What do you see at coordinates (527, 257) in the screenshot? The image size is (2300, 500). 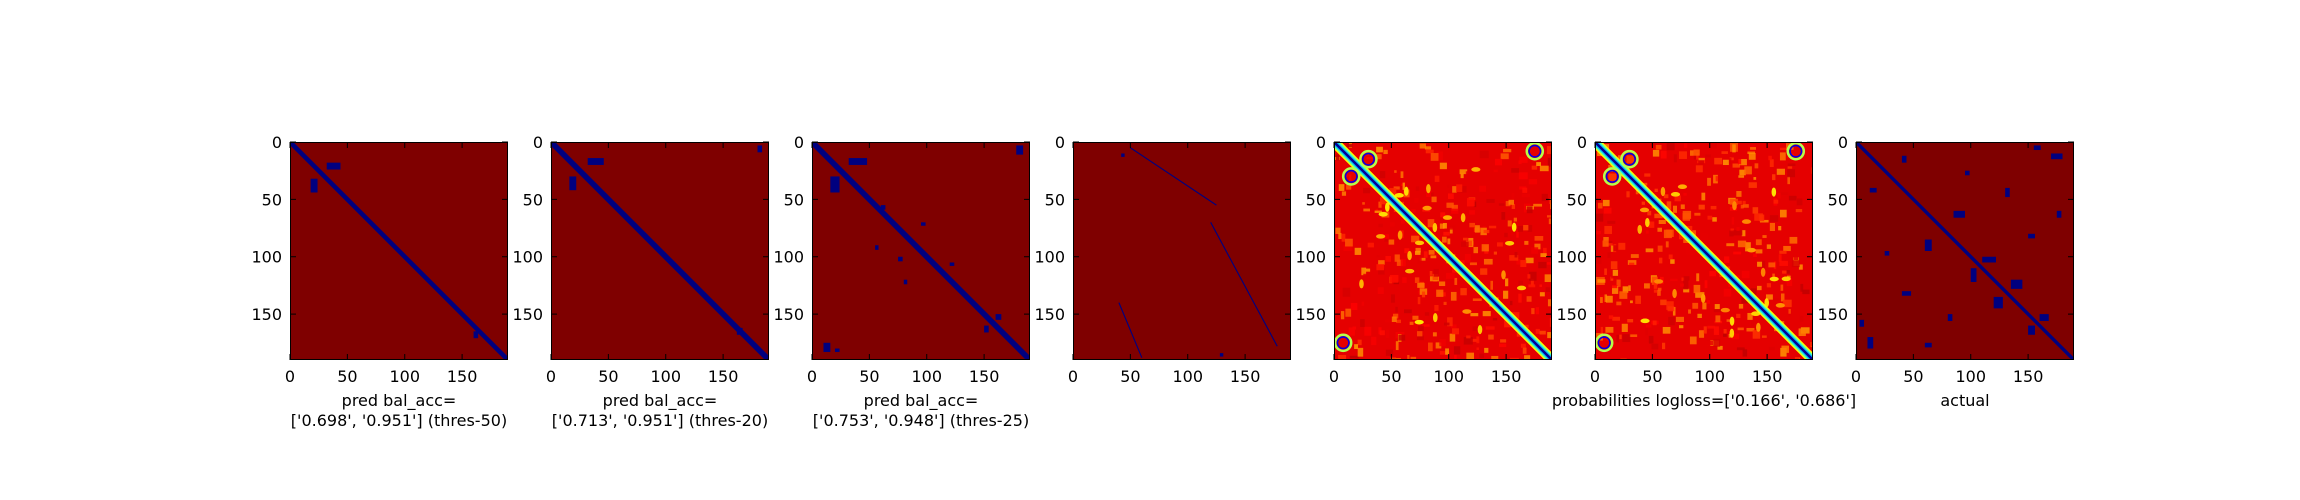 I see `y-tick-label: 100` at bounding box center [527, 257].